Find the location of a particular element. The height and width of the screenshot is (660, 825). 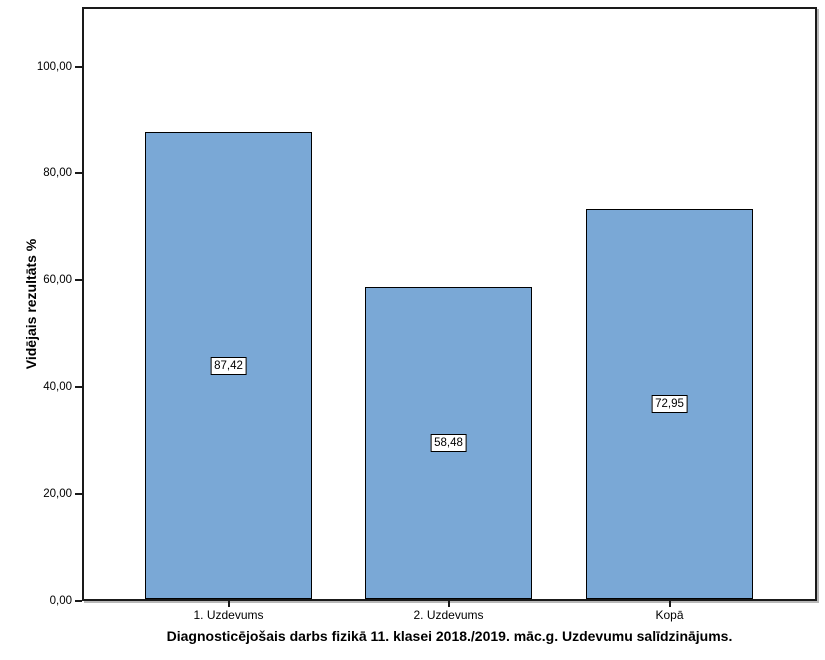

bar-value-label: 72,95 is located at coordinates (669, 404).